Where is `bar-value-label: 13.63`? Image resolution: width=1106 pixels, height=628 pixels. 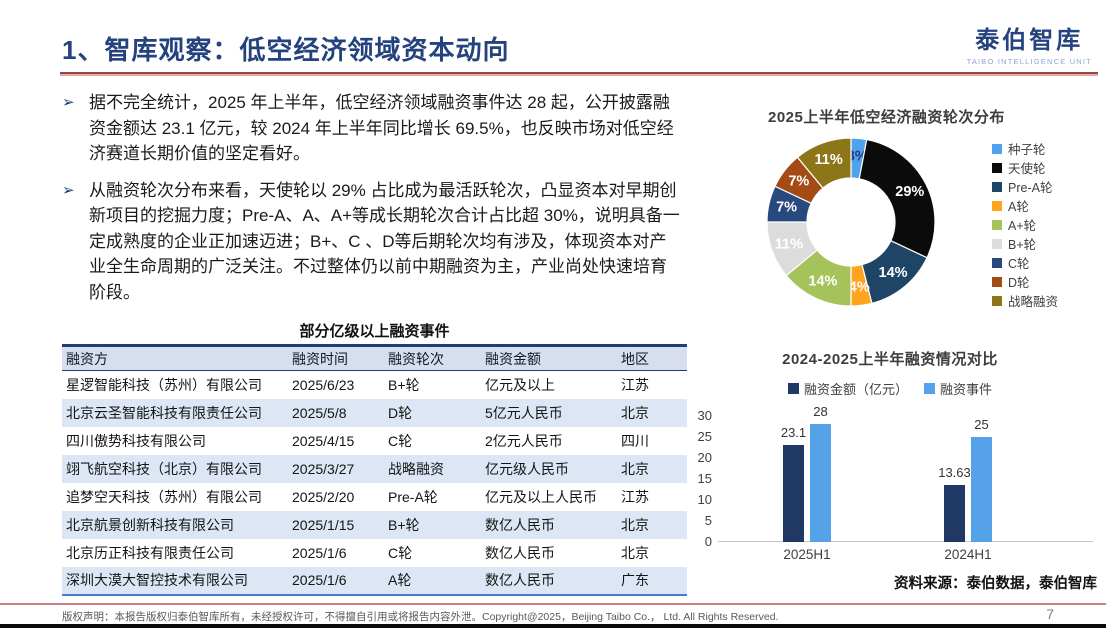
bar-value-label: 13.63 is located at coordinates (954, 472).